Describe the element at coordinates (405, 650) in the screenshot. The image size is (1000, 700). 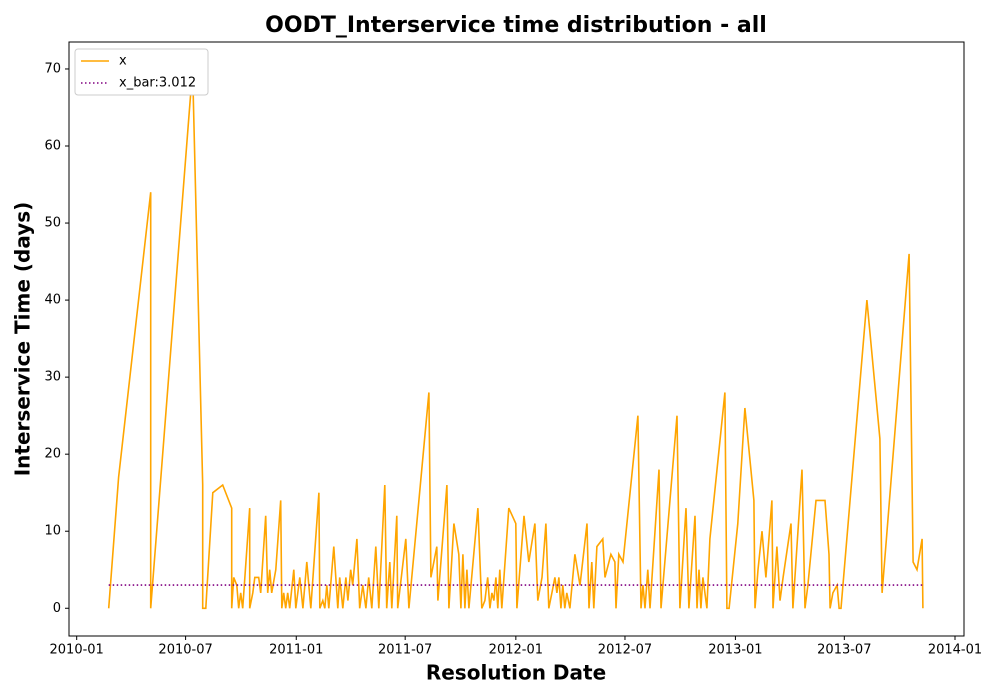
I see `x-tick-label: 2011-07` at that location.